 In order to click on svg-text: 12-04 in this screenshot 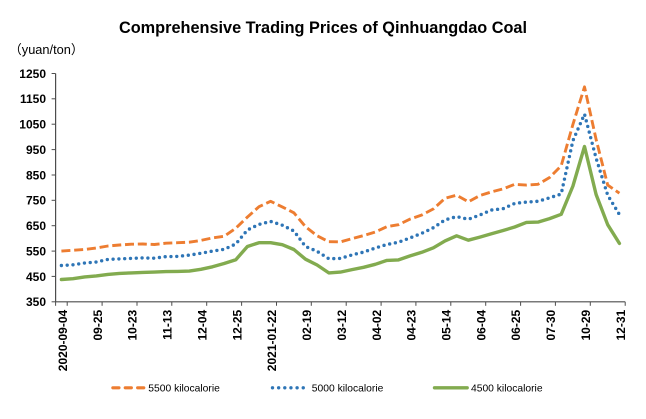, I will do `click(202, 324)`.